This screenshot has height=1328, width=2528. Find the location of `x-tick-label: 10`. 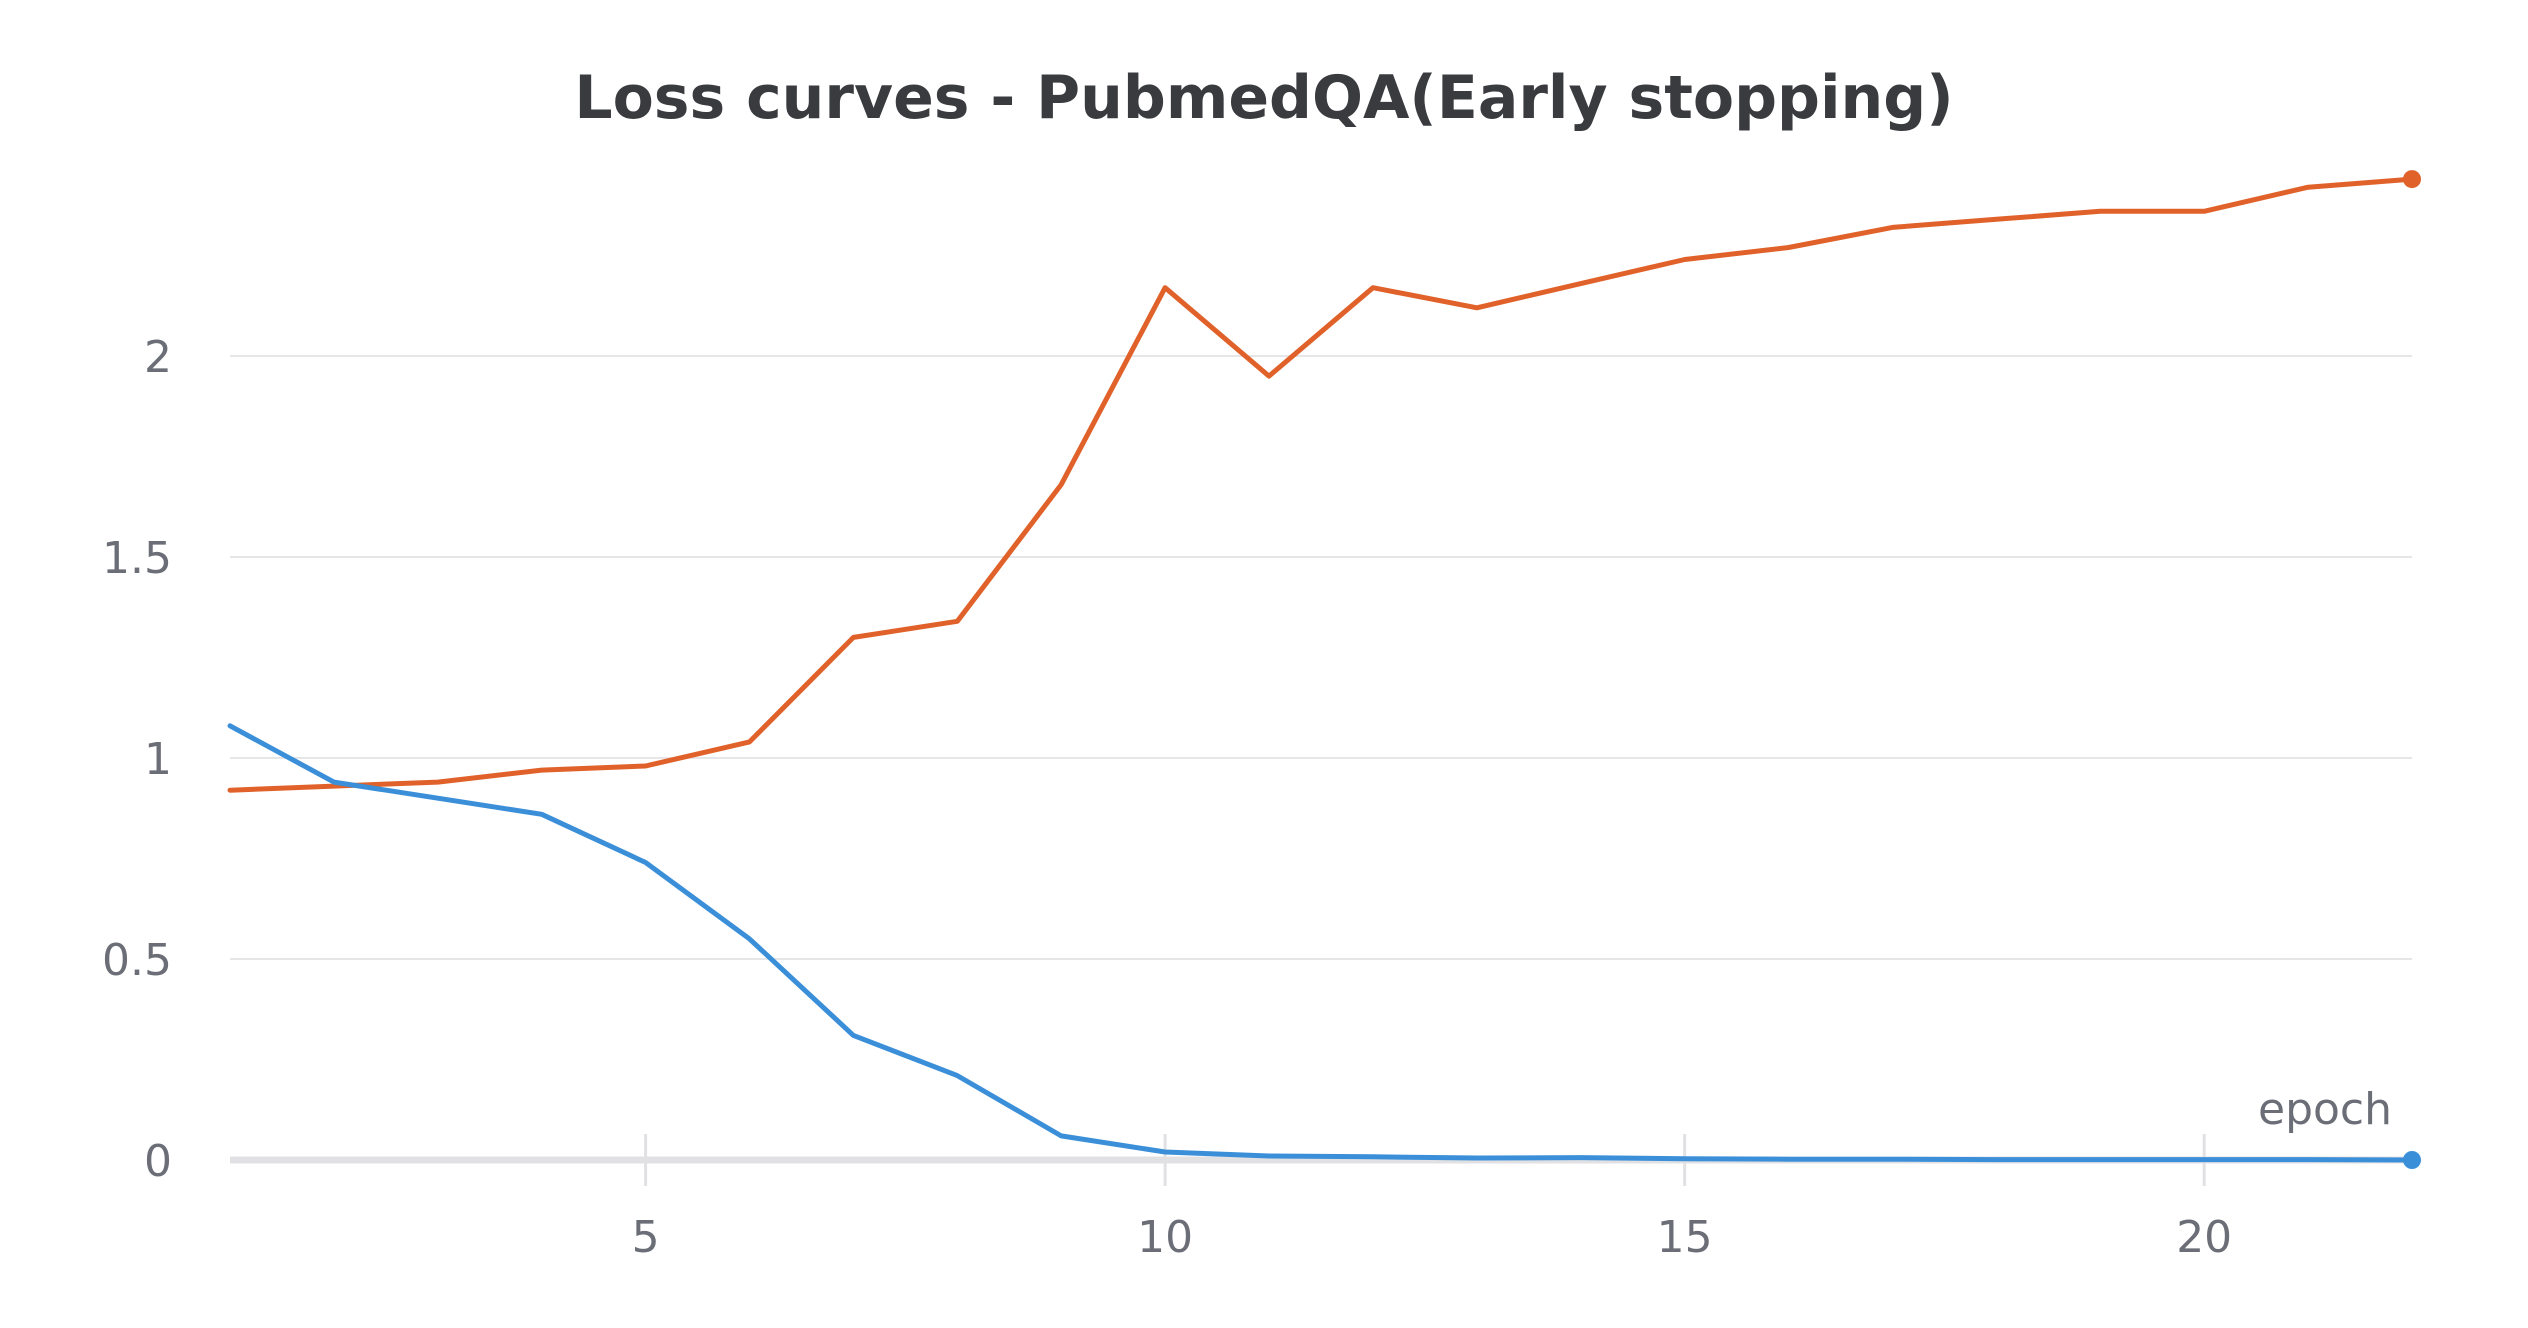

x-tick-label: 10 is located at coordinates (1165, 1237).